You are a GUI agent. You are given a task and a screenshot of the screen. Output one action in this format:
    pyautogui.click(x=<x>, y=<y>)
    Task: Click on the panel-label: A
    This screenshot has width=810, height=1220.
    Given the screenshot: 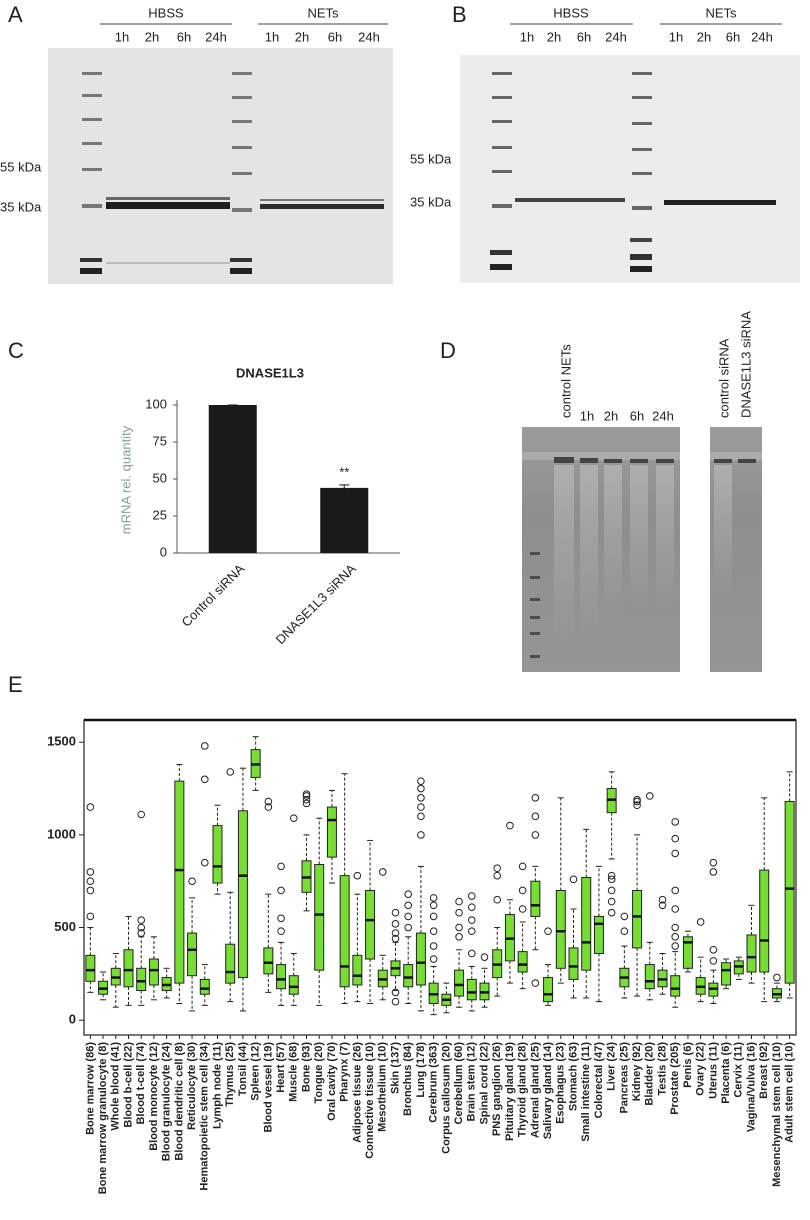 What is the action you would take?
    pyautogui.click(x=15, y=14)
    